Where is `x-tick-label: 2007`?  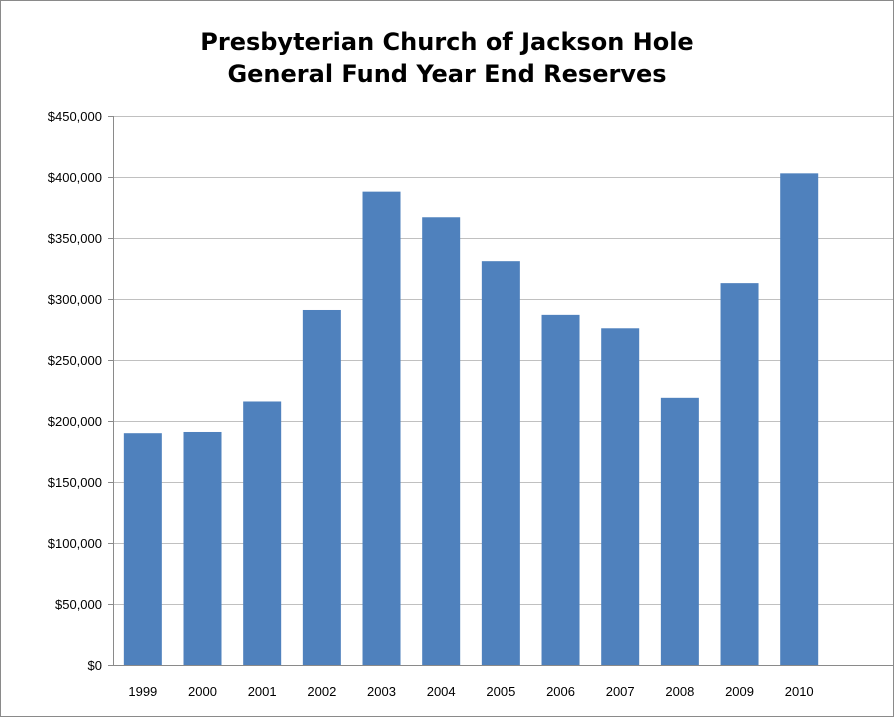
x-tick-label: 2007 is located at coordinates (620, 691).